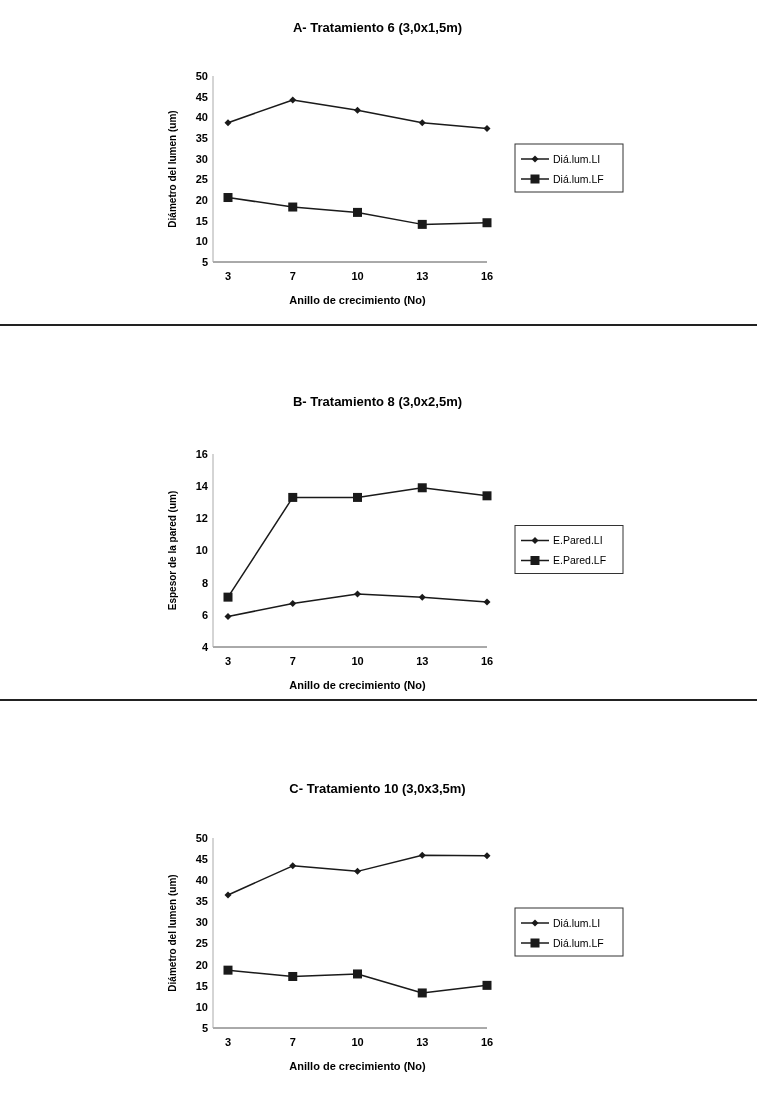  I want to click on chart-title: A- Tratamiento 6 (3,0x1,5m), so click(377, 27).